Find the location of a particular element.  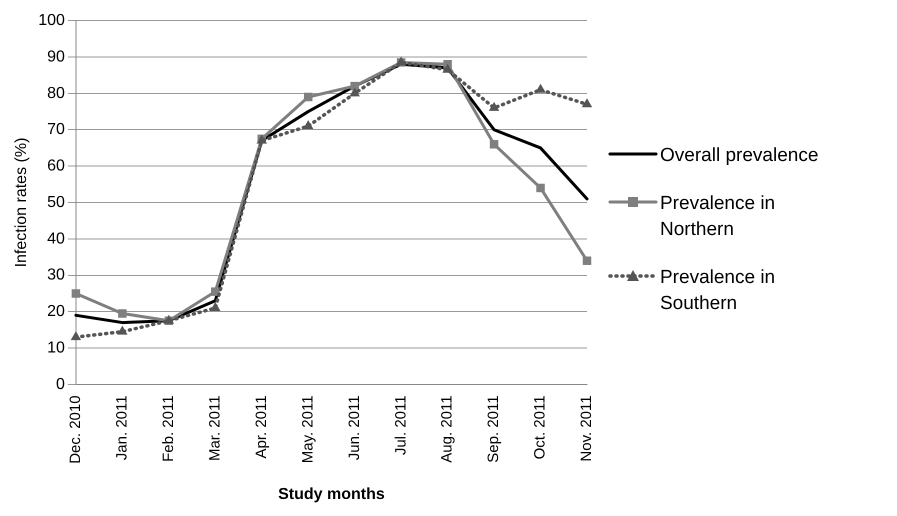

y-axis-title: Infection rates (%) is located at coordinates (21, 203).